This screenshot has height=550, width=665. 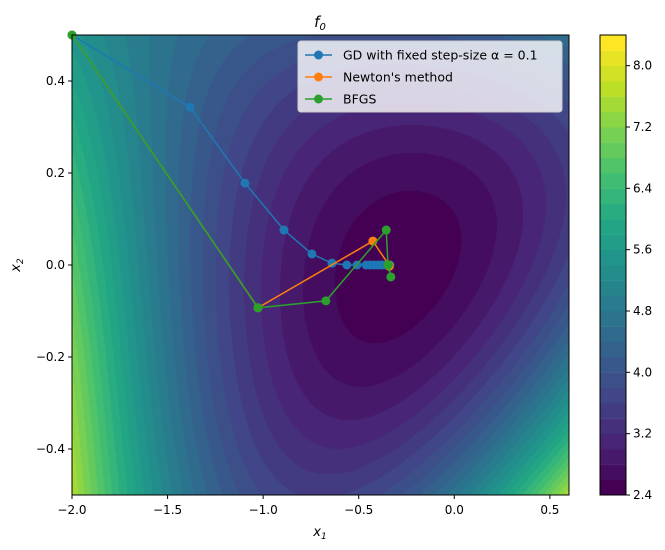 I want to click on y-ticks: −0.4 −0.2 0.0 0.2 0.4, so click(x=54, y=265).